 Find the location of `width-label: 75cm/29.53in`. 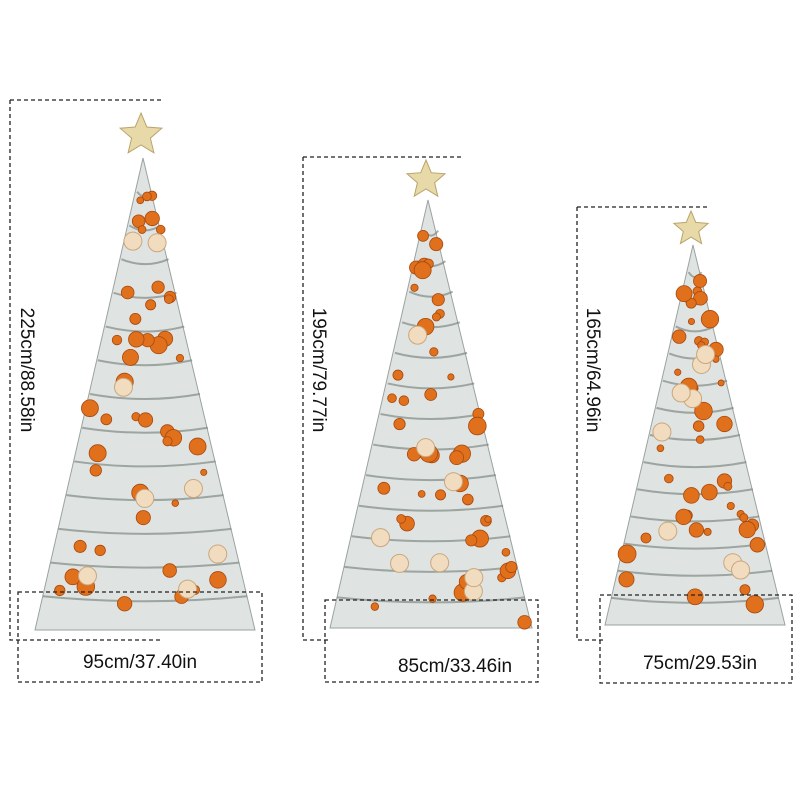

width-label: 75cm/29.53in is located at coordinates (700, 663).